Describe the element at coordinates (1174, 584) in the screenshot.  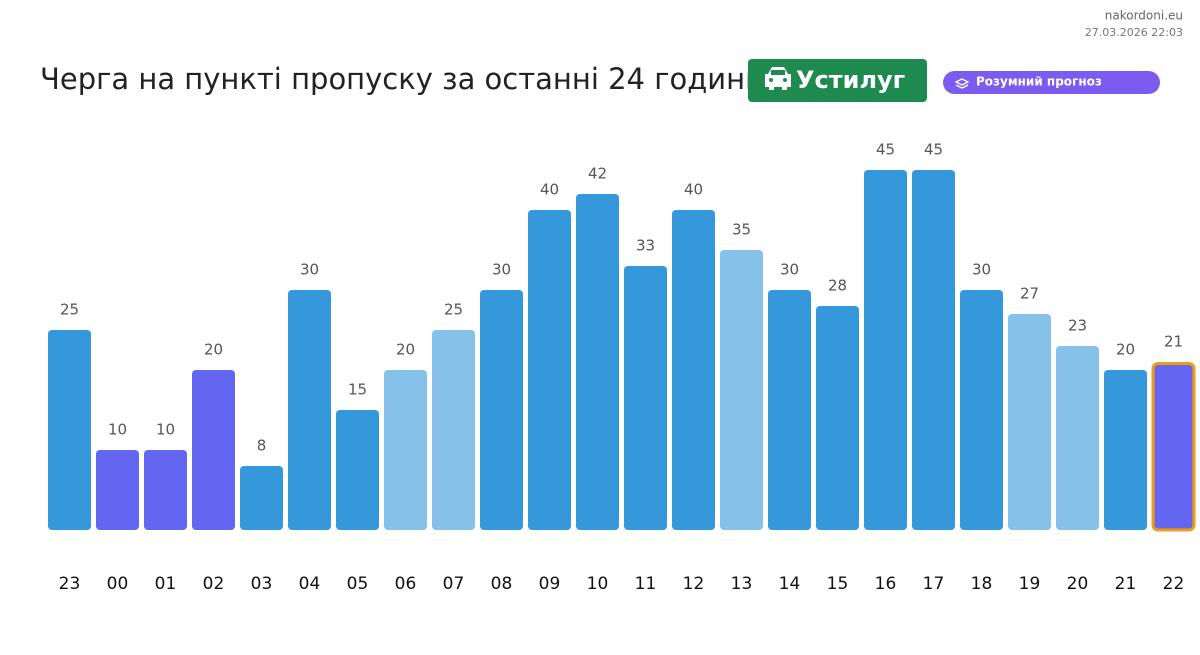
I see `x-tick-label: 22` at that location.